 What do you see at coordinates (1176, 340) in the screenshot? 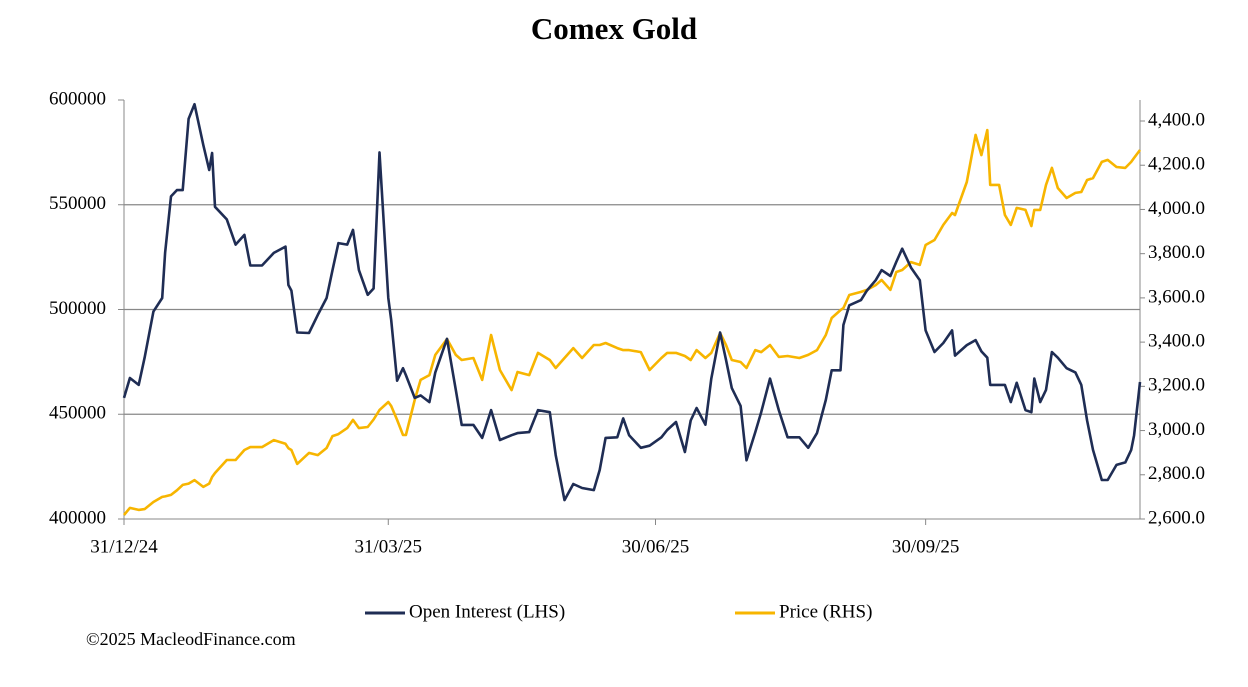
I see `y2-tick-label: 3,400.0` at bounding box center [1176, 340].